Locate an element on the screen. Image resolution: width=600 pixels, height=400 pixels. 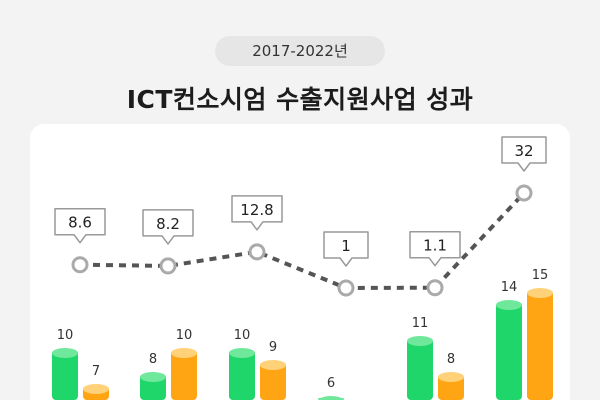
line-value-label: 1 is located at coordinates (346, 246).